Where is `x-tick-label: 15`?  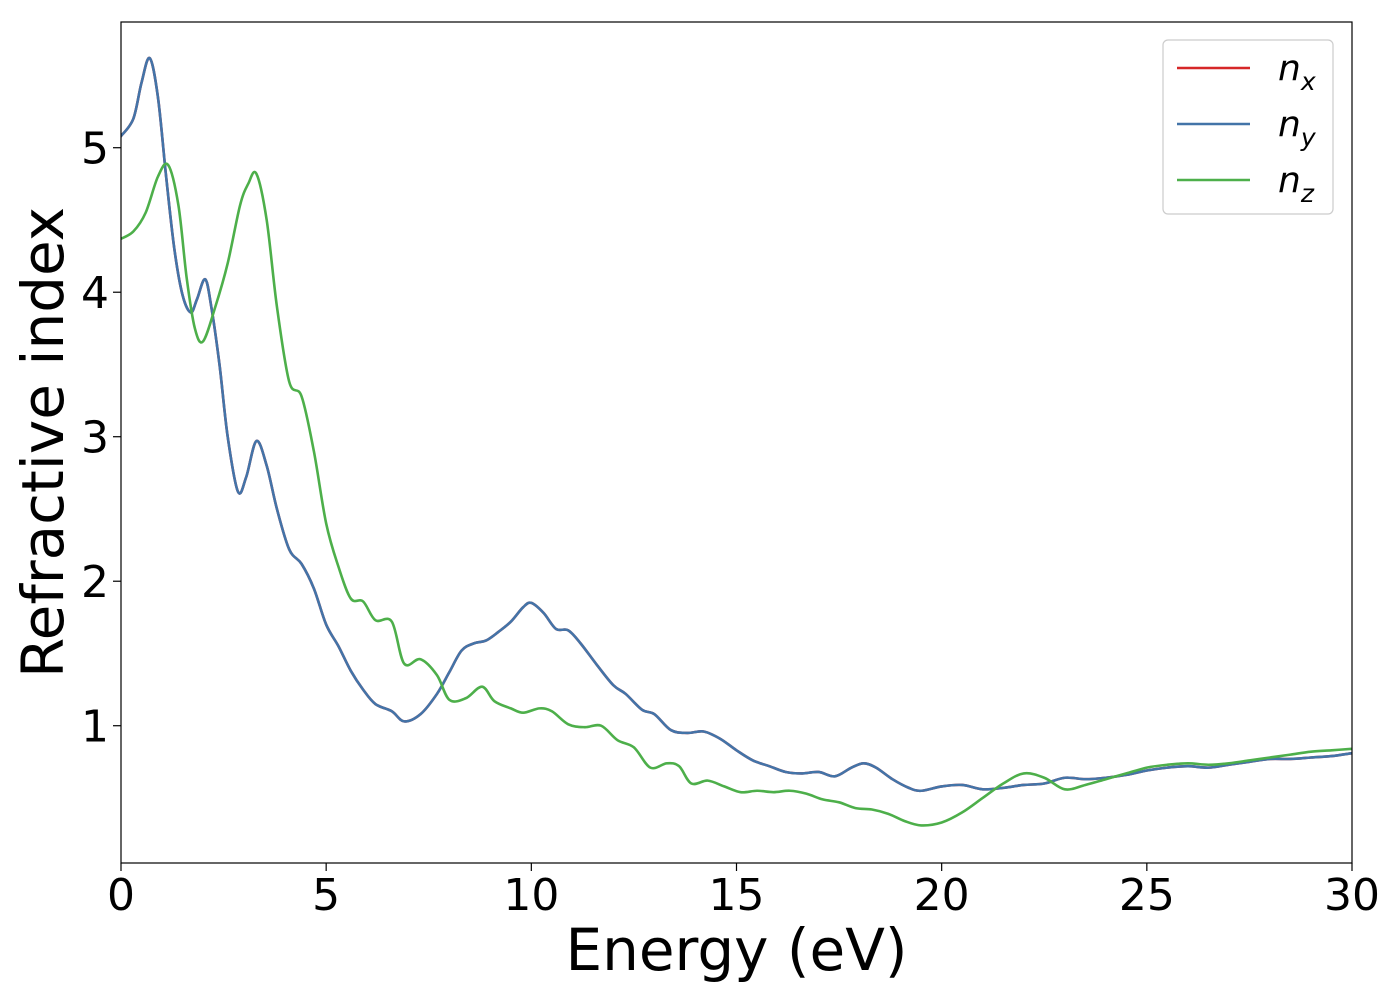 x-tick-label: 15 is located at coordinates (737, 895).